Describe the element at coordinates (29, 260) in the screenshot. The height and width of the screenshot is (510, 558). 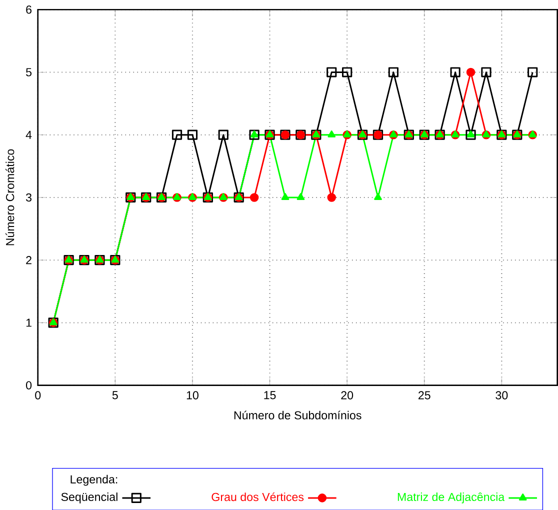
I see `y-tick-label: 2` at that location.